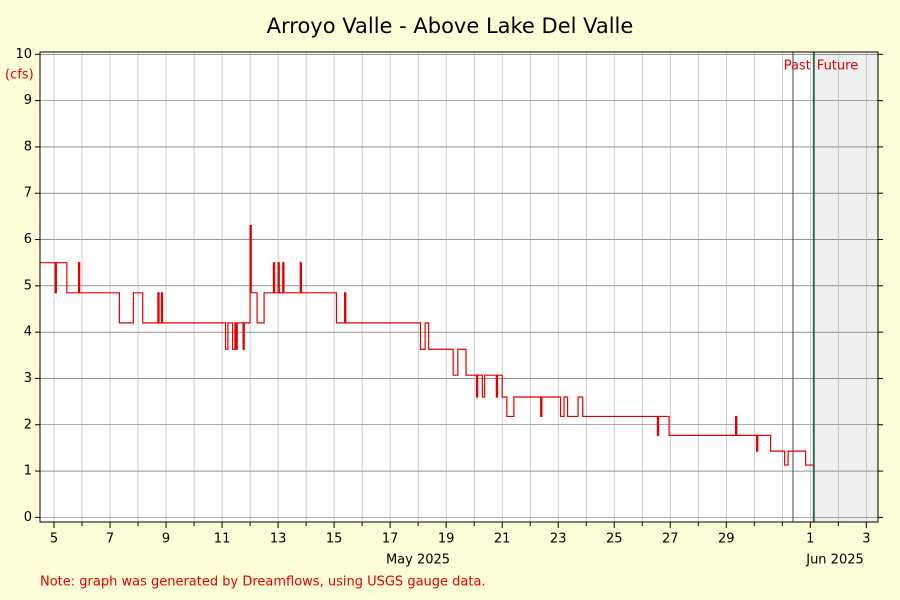 Image resolution: width=900 pixels, height=600 pixels. Describe the element at coordinates (110, 539) in the screenshot. I see `x-tick-label: 7` at that location.